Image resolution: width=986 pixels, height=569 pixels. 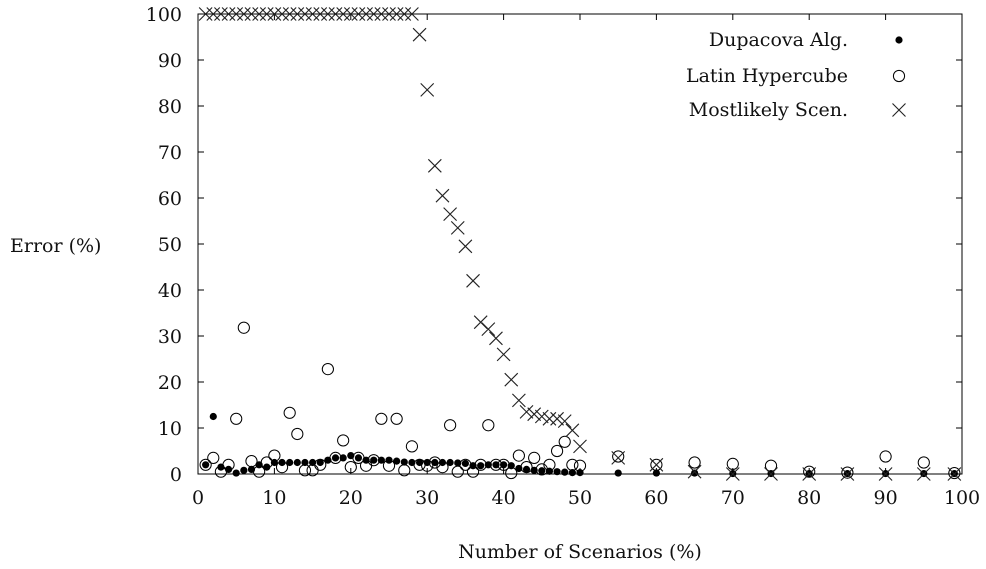 I want to click on x-tick-label: 80, so click(x=809, y=498).